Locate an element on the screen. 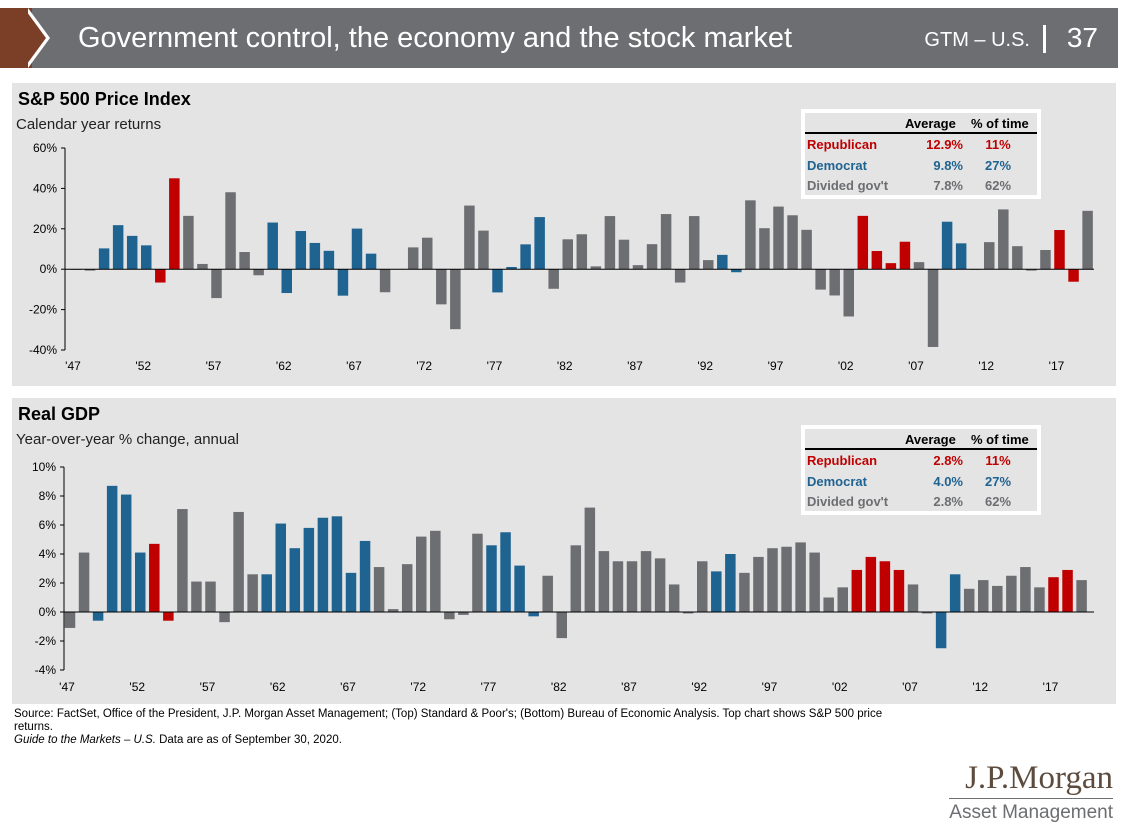 This screenshot has width=1135, height=832. bar-1997 is located at coordinates (772, 580).